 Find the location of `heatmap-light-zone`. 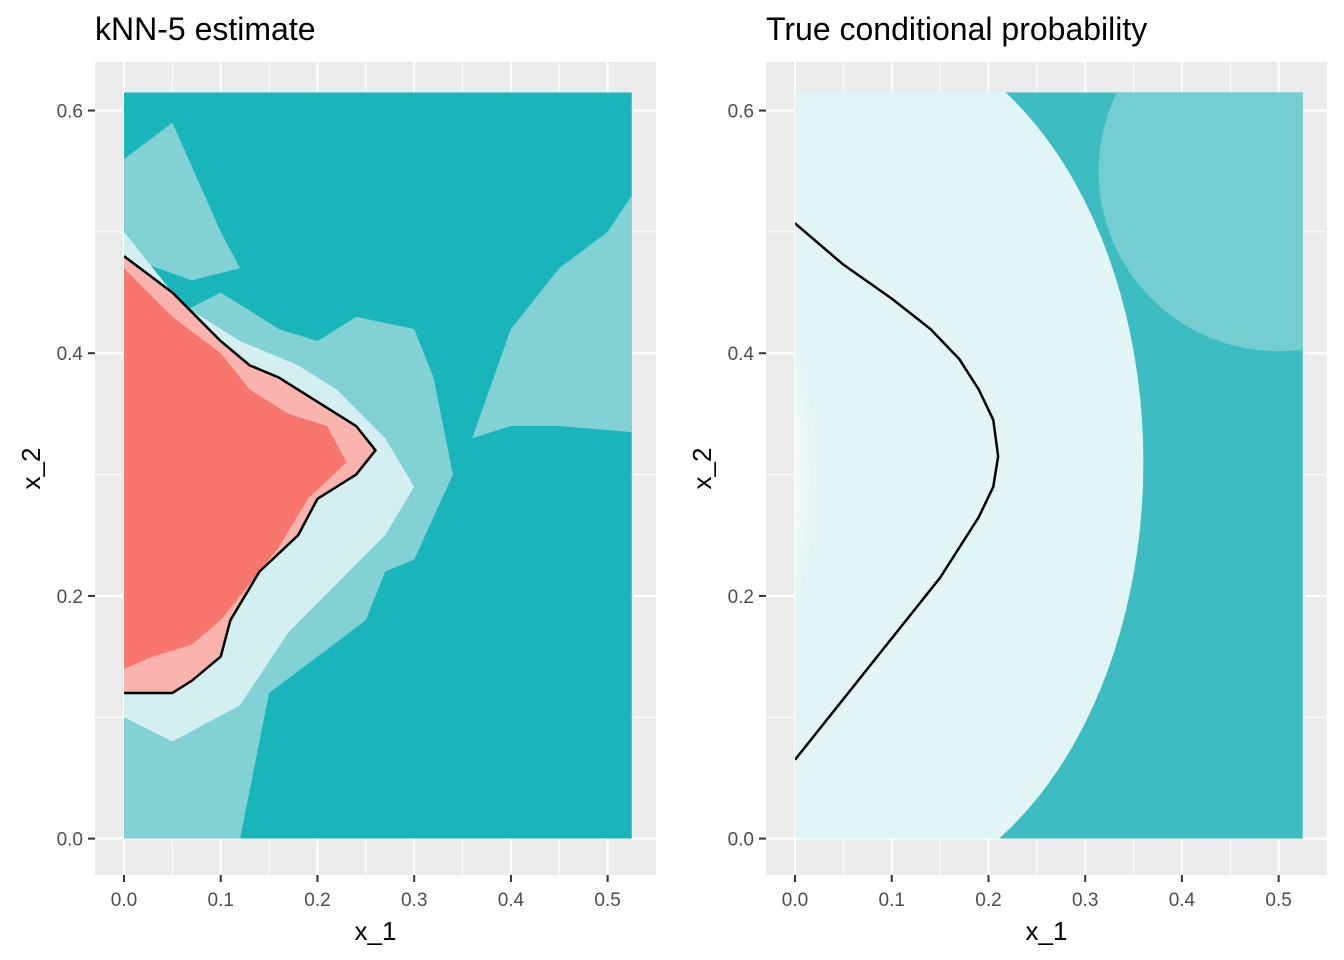

heatmap-light-zone is located at coordinates (1200, 222).